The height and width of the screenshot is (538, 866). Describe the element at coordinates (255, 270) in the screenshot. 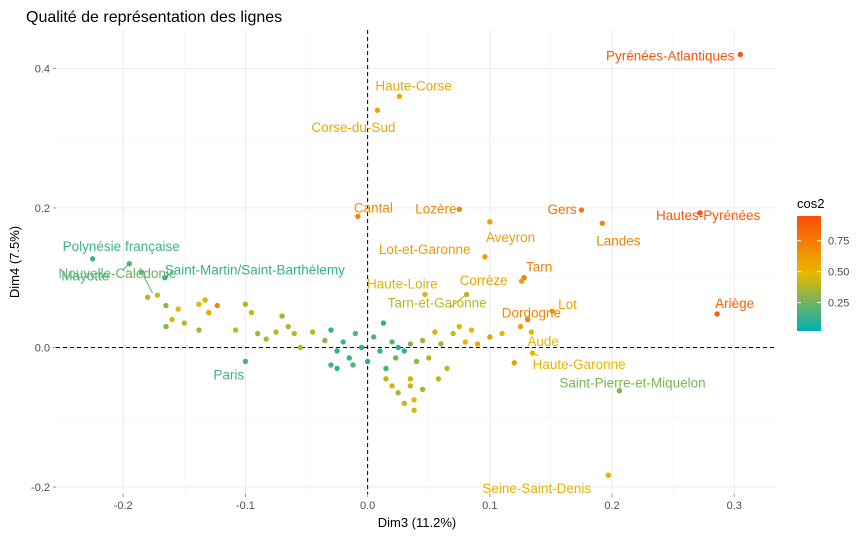

I see `point-label: Saint-Martin/Saint-Barthélemy` at that location.